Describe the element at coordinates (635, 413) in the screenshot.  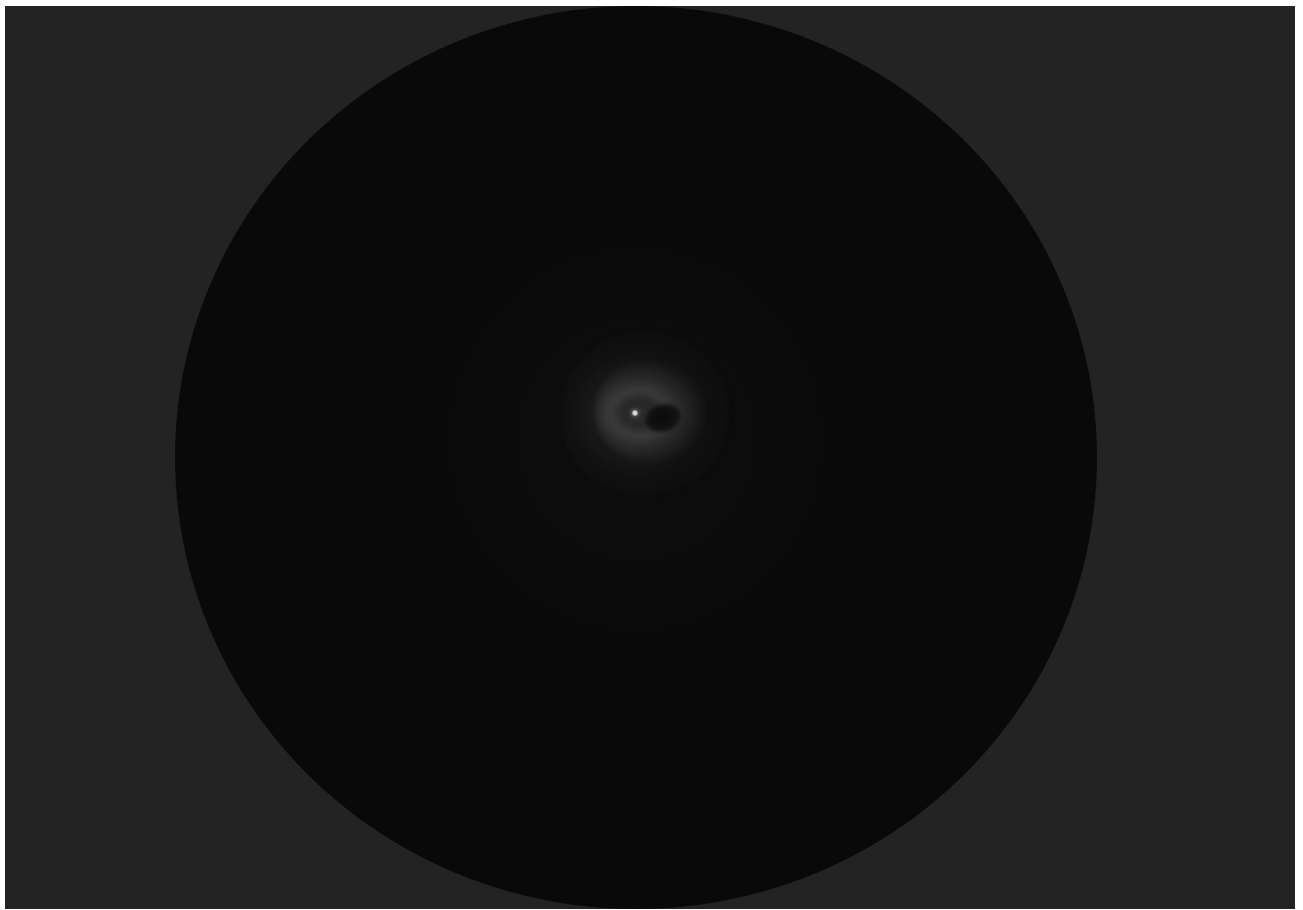
I see `central-star` at that location.